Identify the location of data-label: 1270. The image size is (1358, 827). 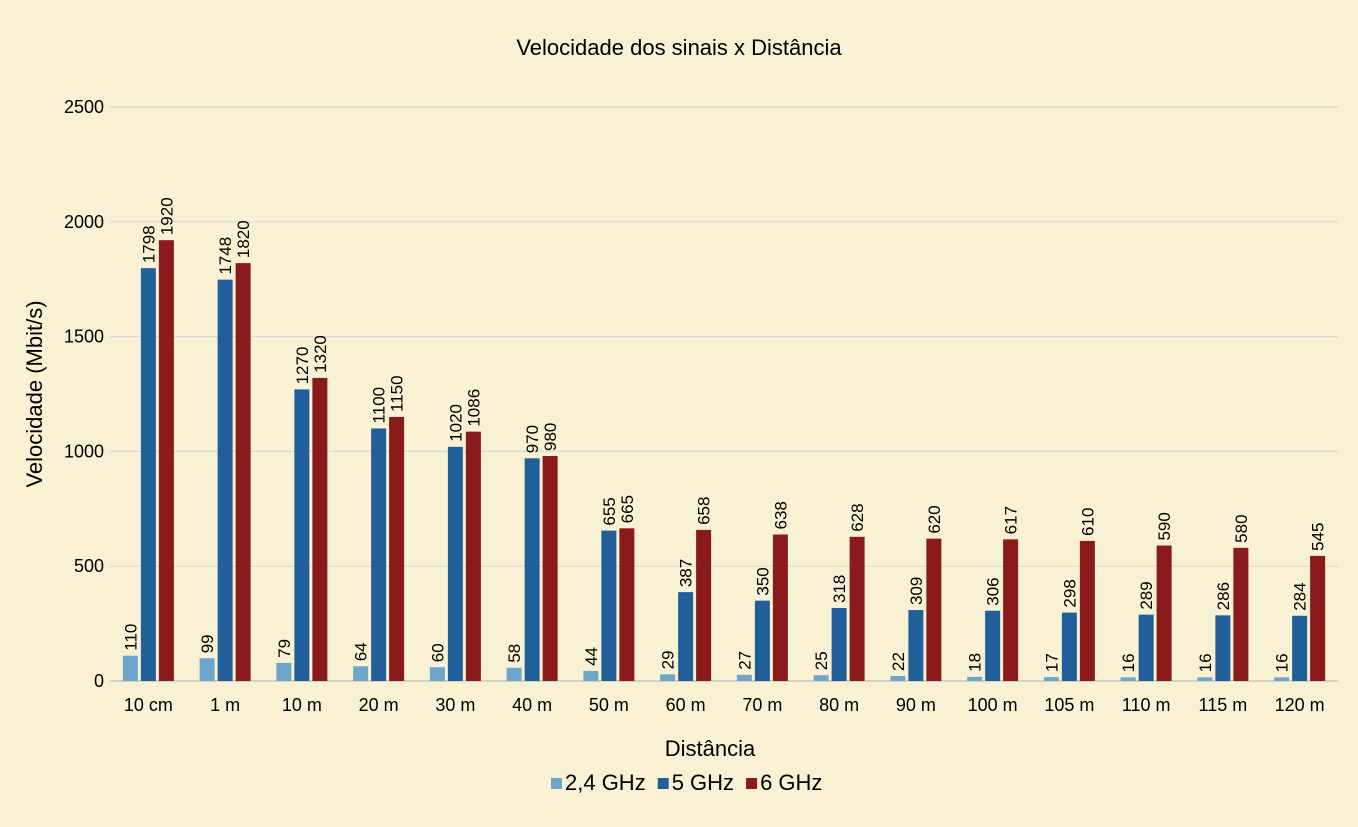
(302, 366).